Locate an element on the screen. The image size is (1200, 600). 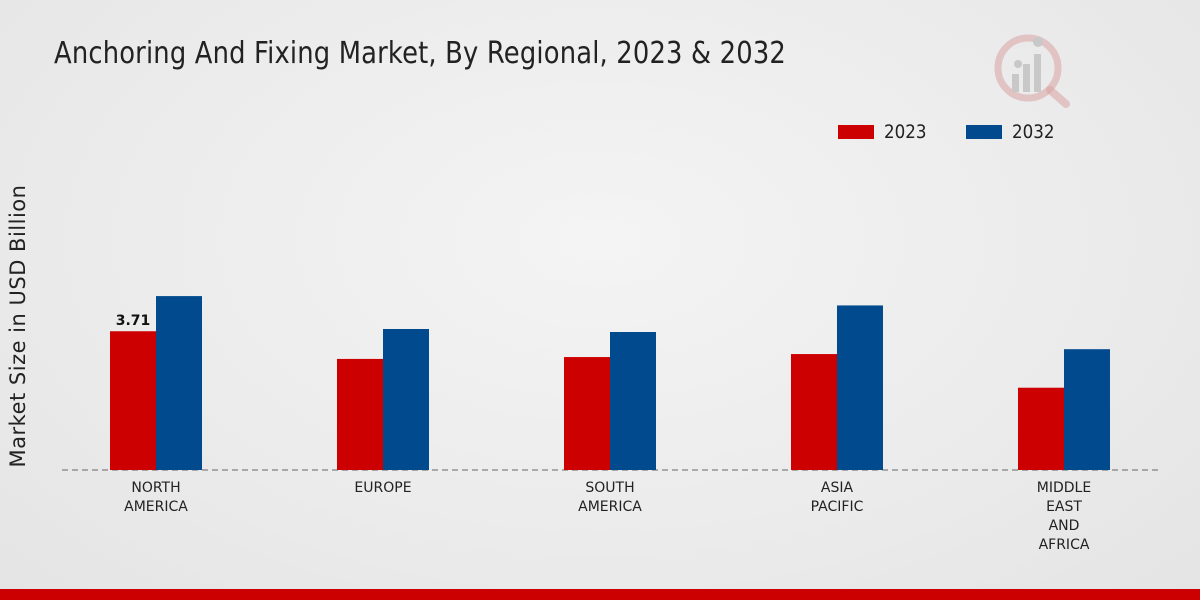
brand-logo-icon is located at coordinates (1032, 71).